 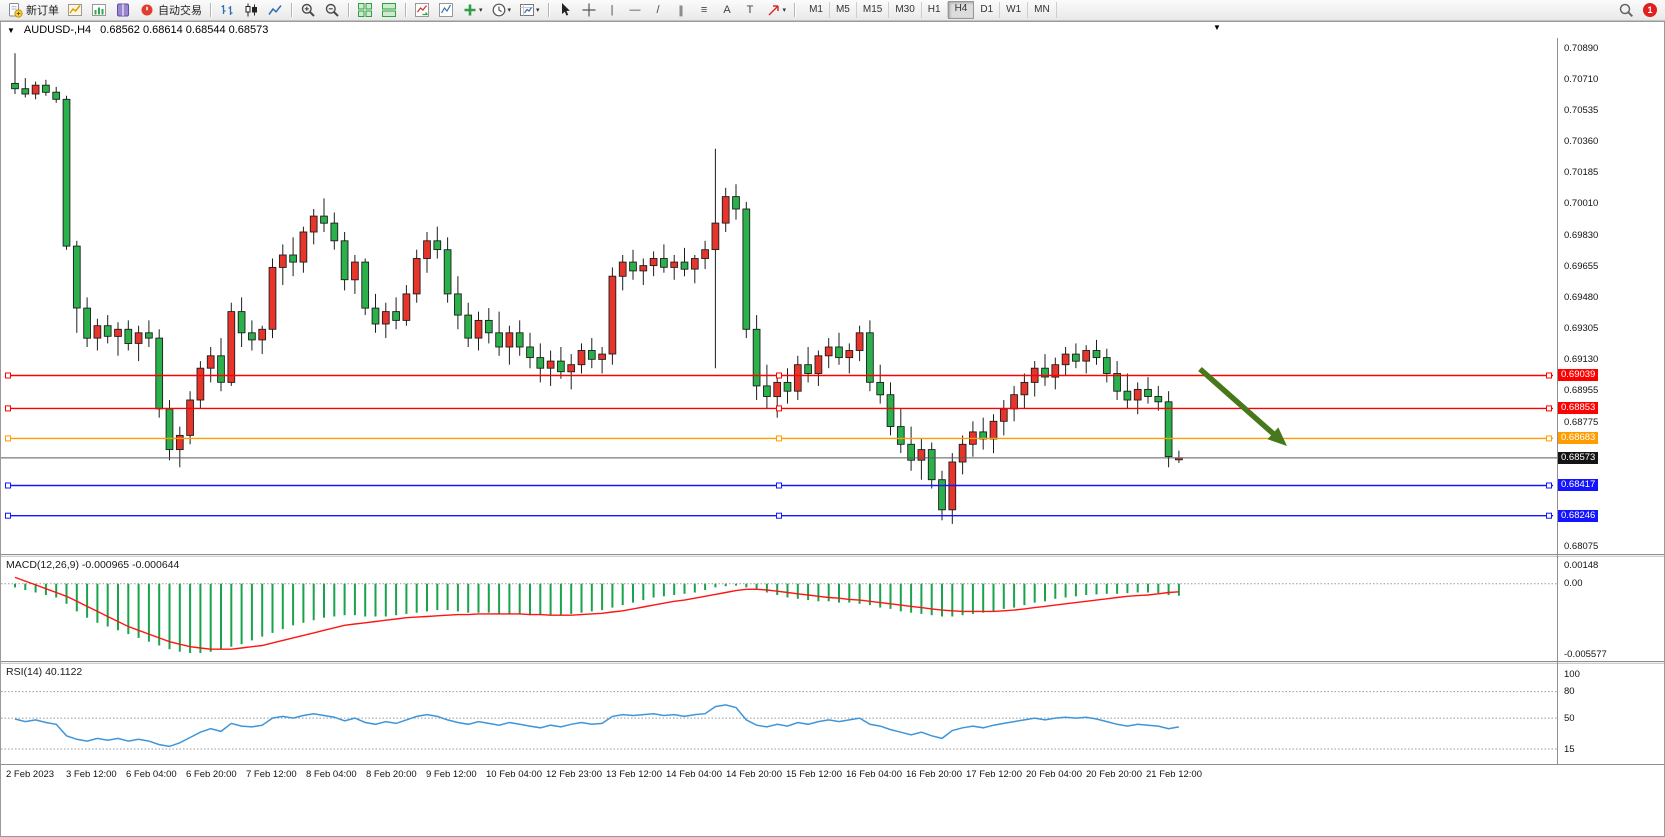 I want to click on collapse-arrow-icon: ▼, so click(x=11, y=30).